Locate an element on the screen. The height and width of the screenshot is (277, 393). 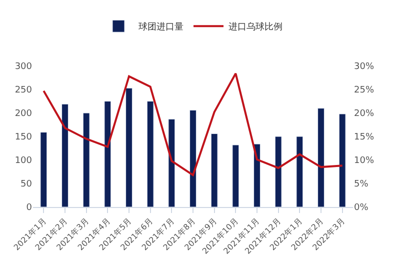
y-tick-label: 0 is located at coordinates (29, 208).